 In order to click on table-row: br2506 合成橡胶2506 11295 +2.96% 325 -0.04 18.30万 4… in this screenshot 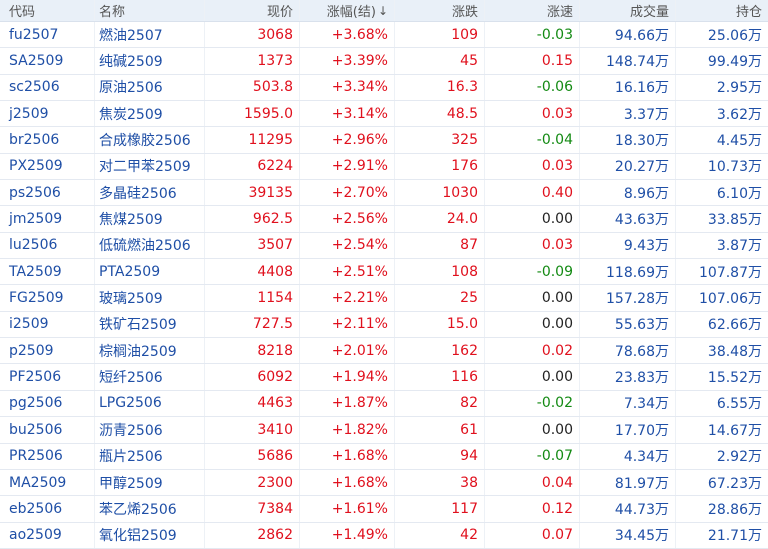, I will do `click(384, 140)`.